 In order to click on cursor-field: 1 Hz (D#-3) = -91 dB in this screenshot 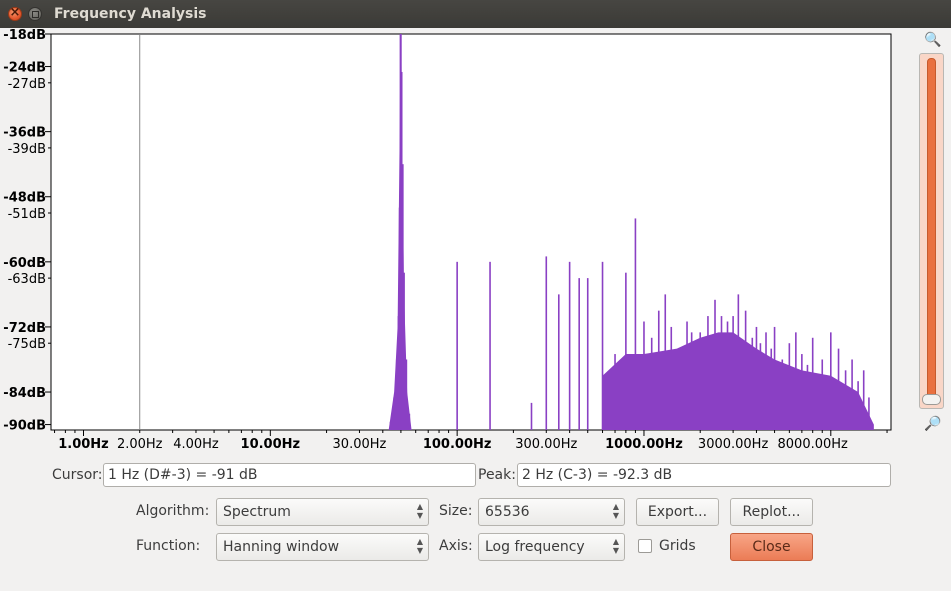, I will do `click(289, 475)`.